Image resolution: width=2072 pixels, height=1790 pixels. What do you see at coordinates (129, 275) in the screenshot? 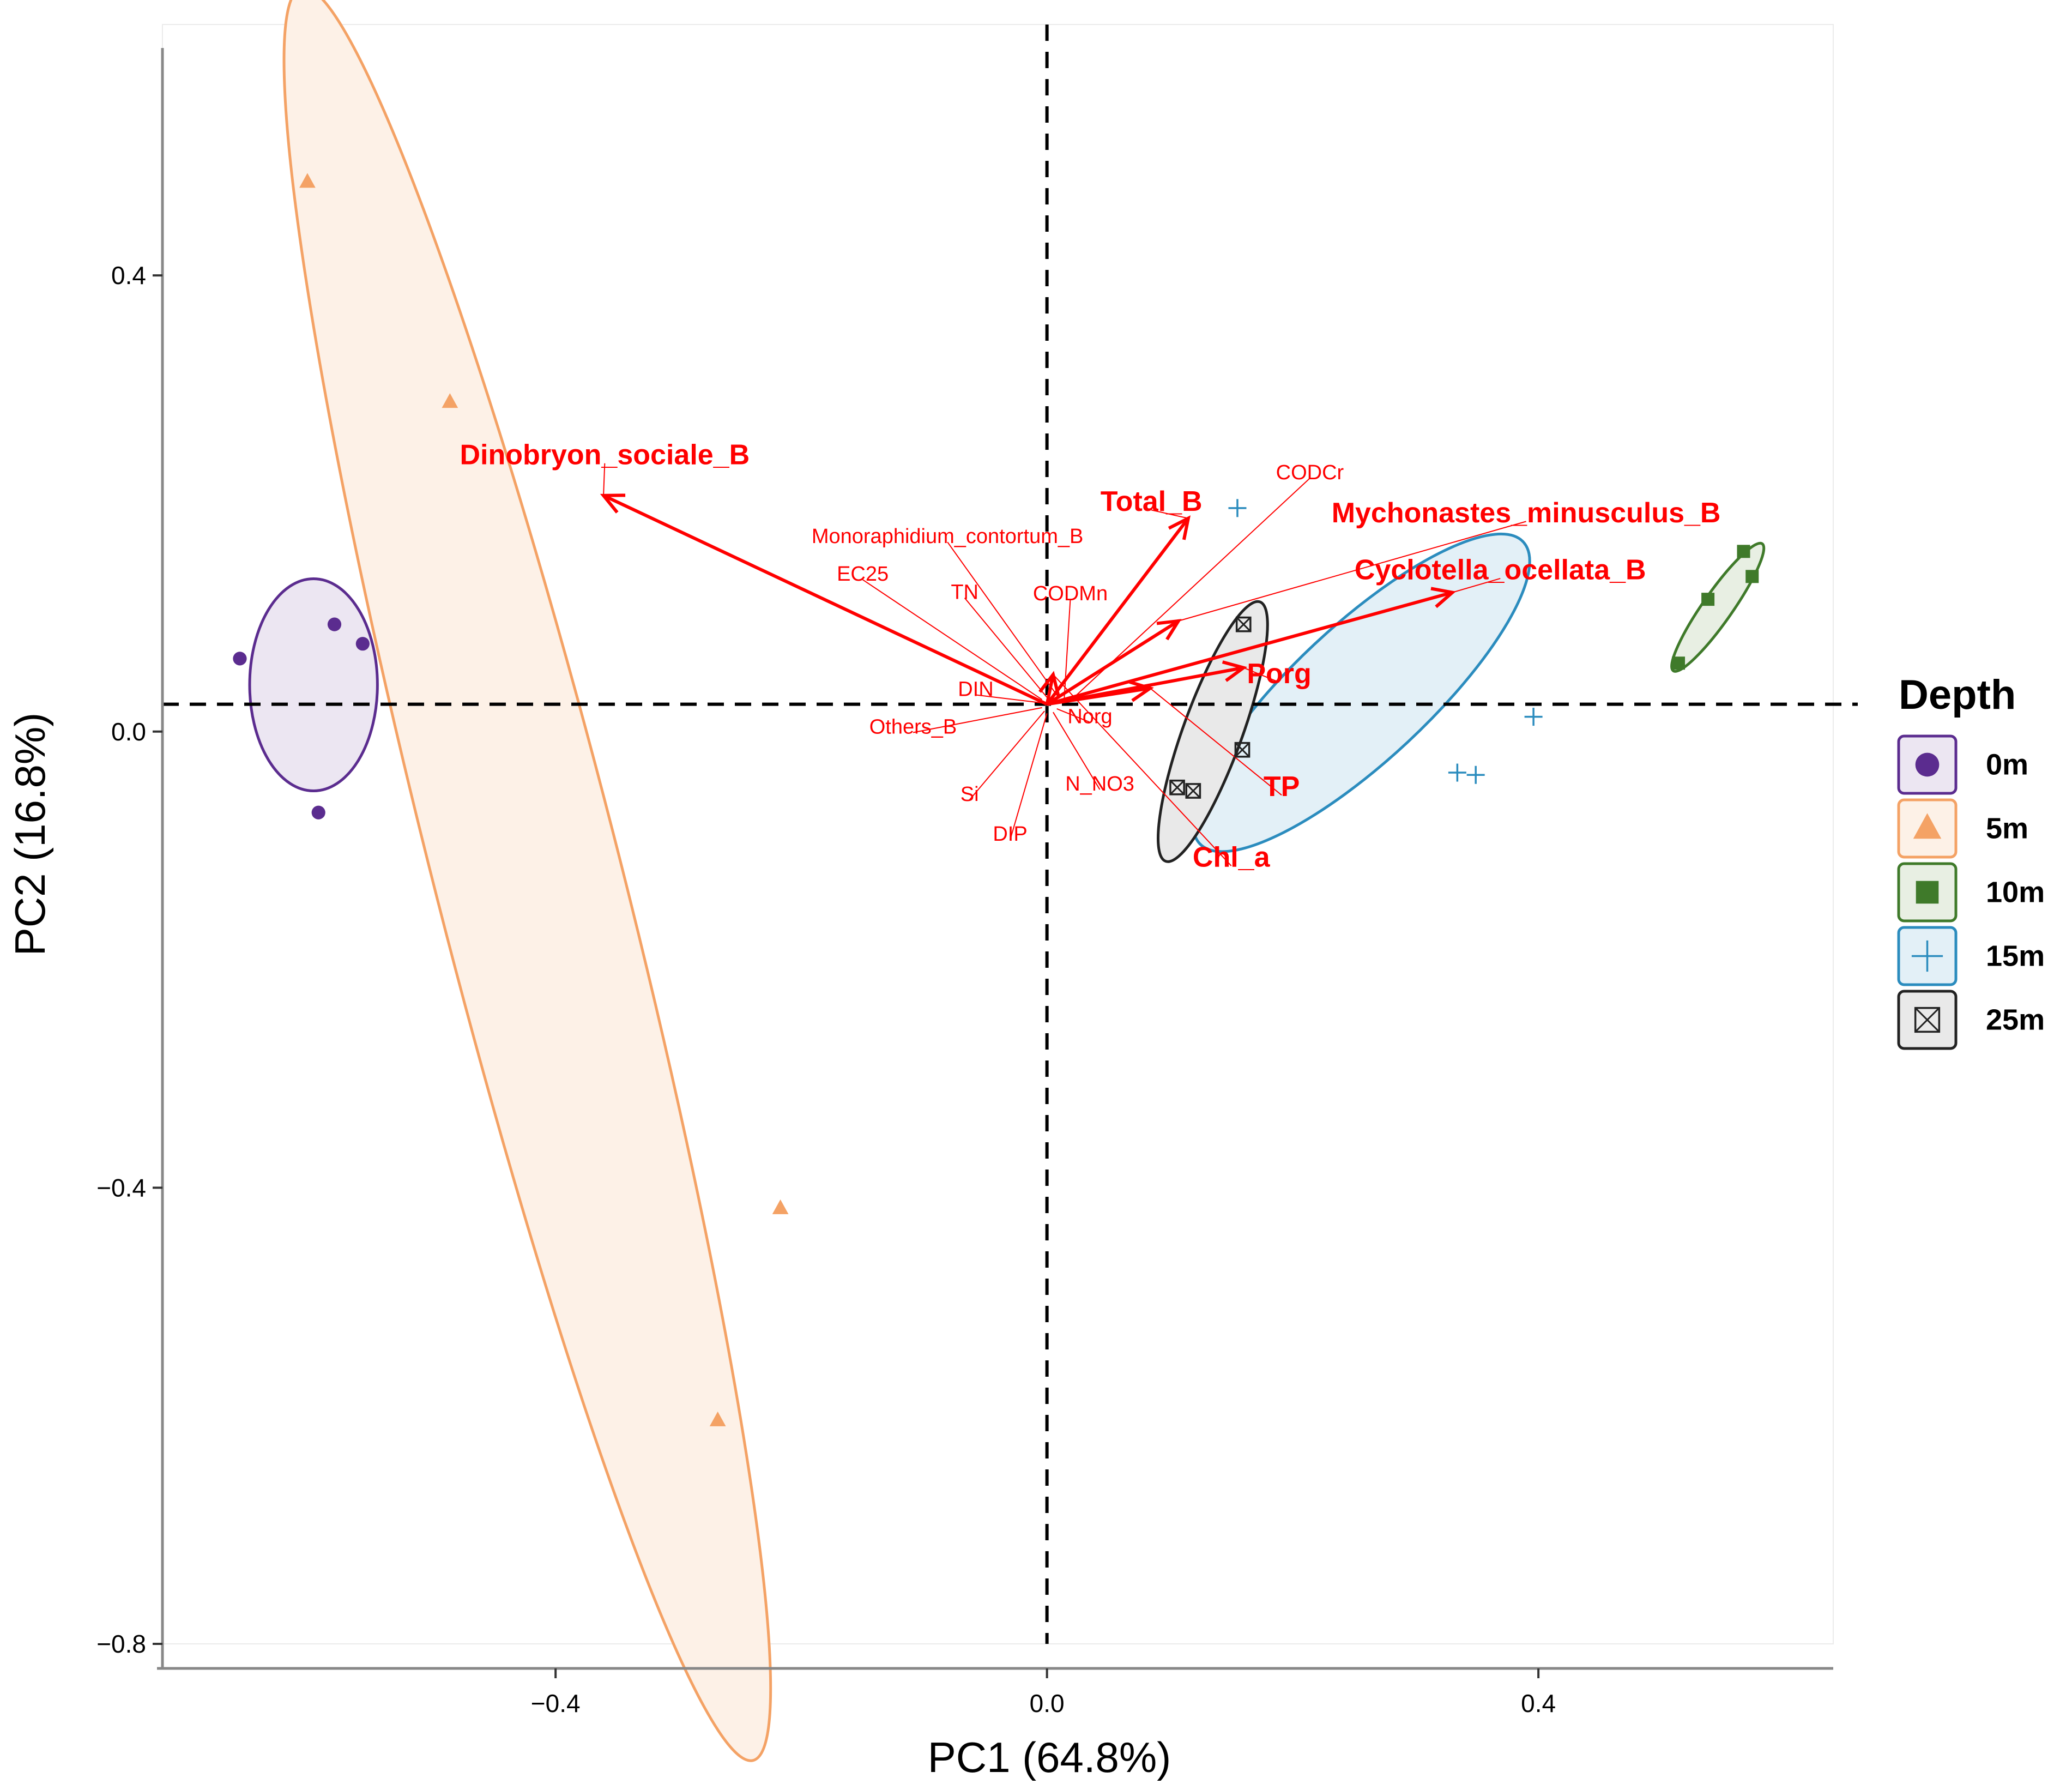
I see `y-tick-label-0: 0.4` at bounding box center [129, 275].